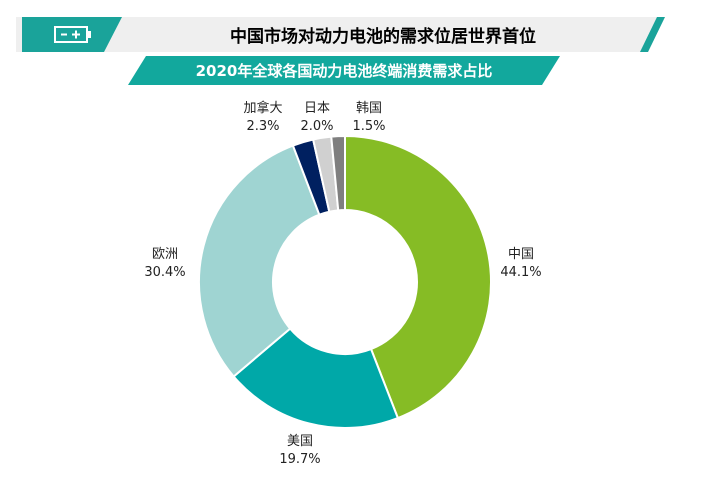 This screenshot has width=713, height=479. I want to click on slice-europe, so click(259, 261).